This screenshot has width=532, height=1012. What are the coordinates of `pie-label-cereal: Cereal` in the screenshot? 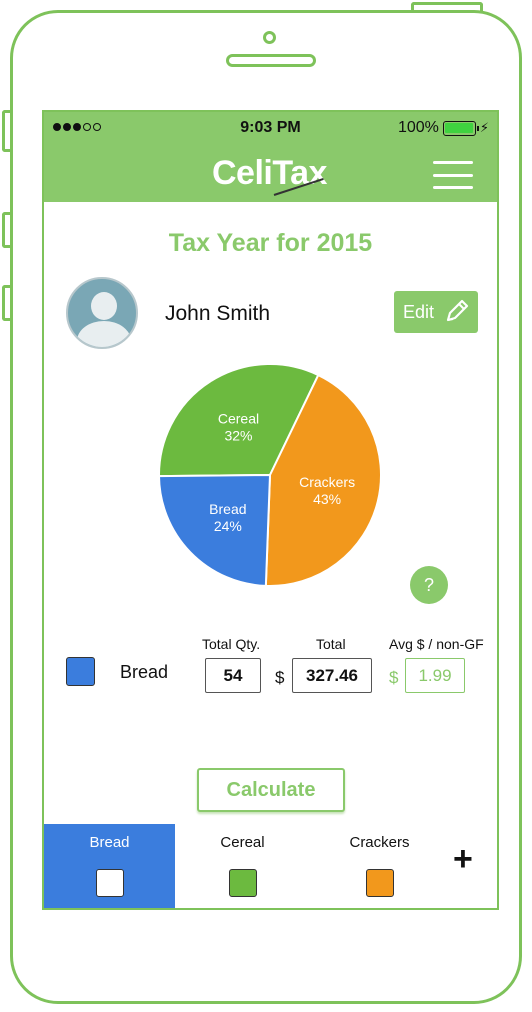 It's located at (238, 418).